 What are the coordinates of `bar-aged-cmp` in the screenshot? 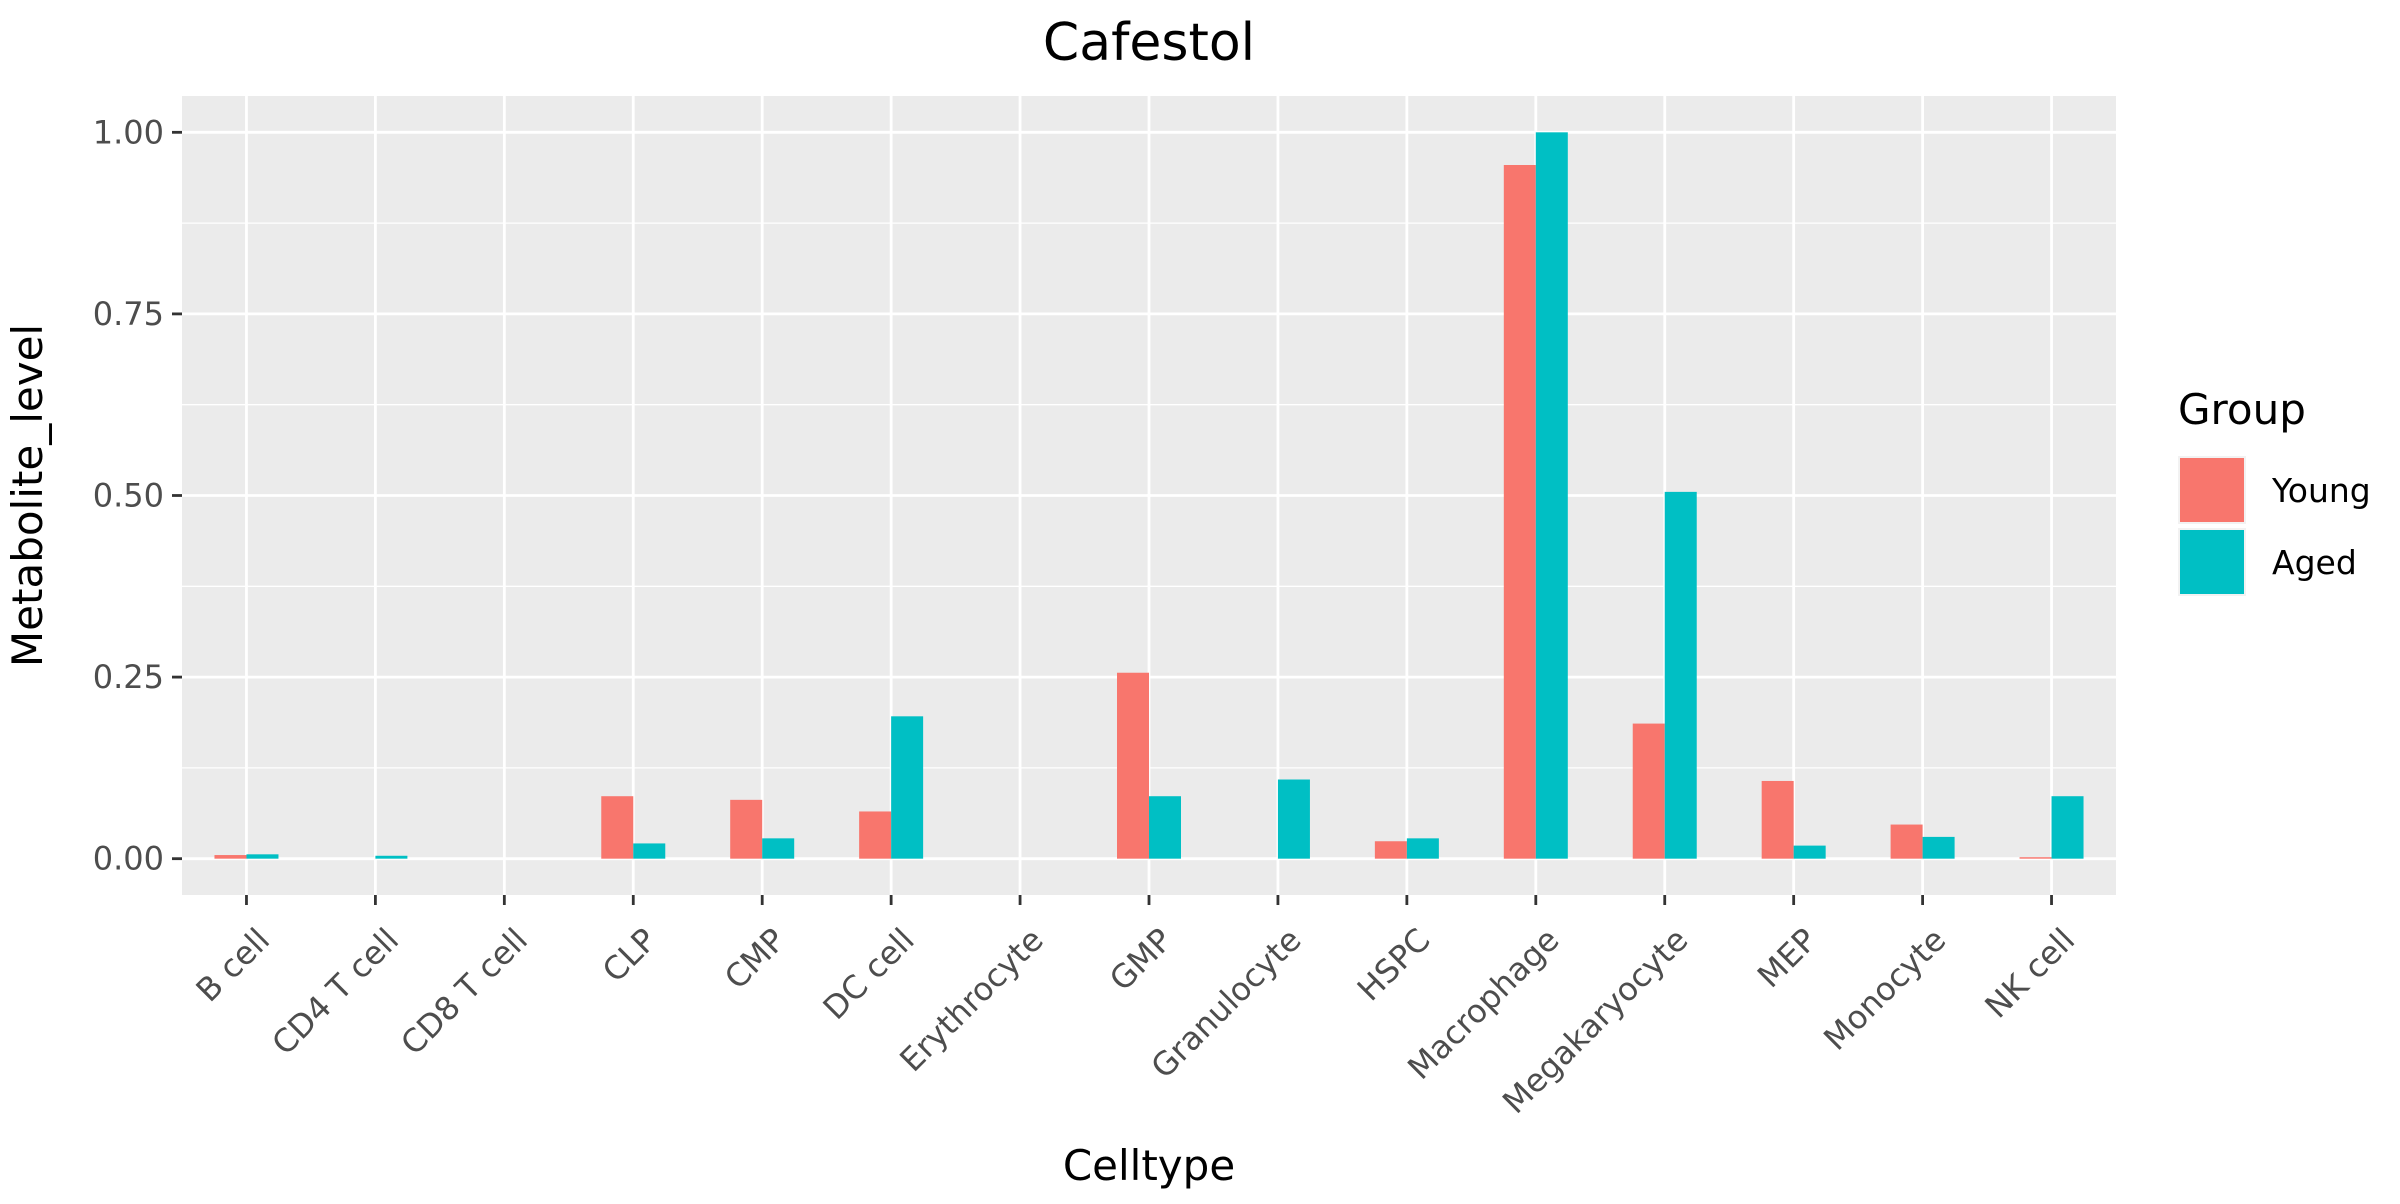 It's located at (778, 848).